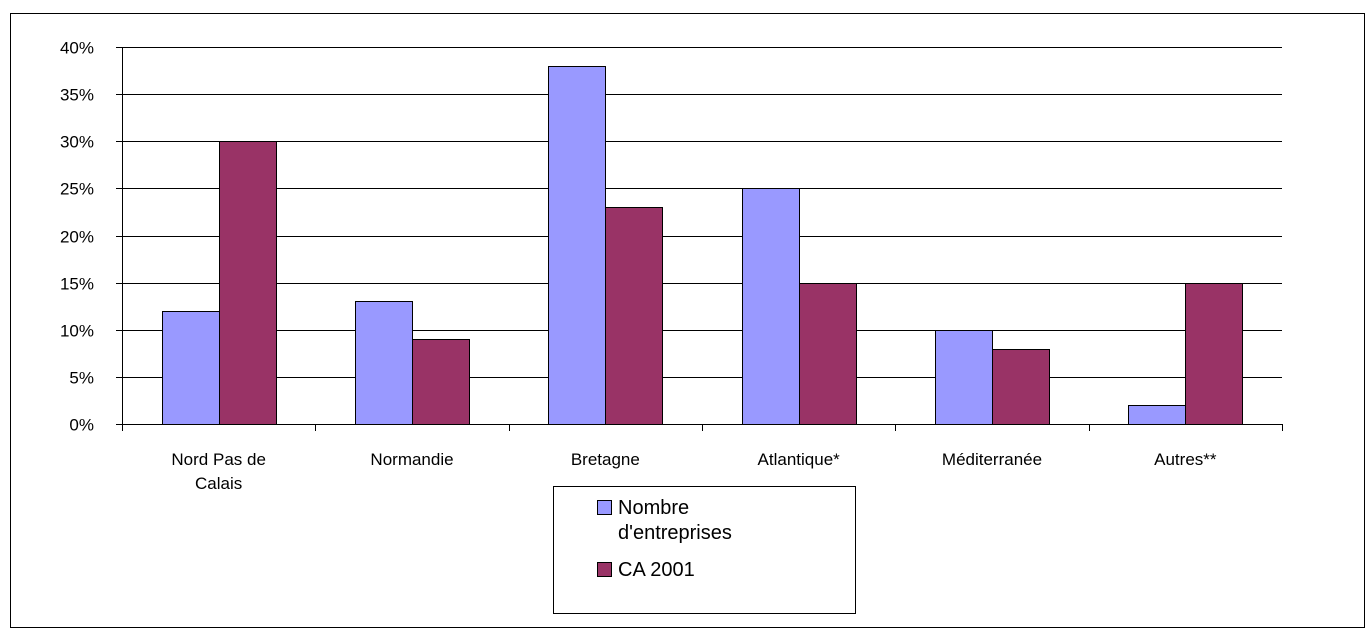 The width and height of the screenshot is (1371, 629). I want to click on x-tick-label: Nord Pas de Calais, so click(218, 471).